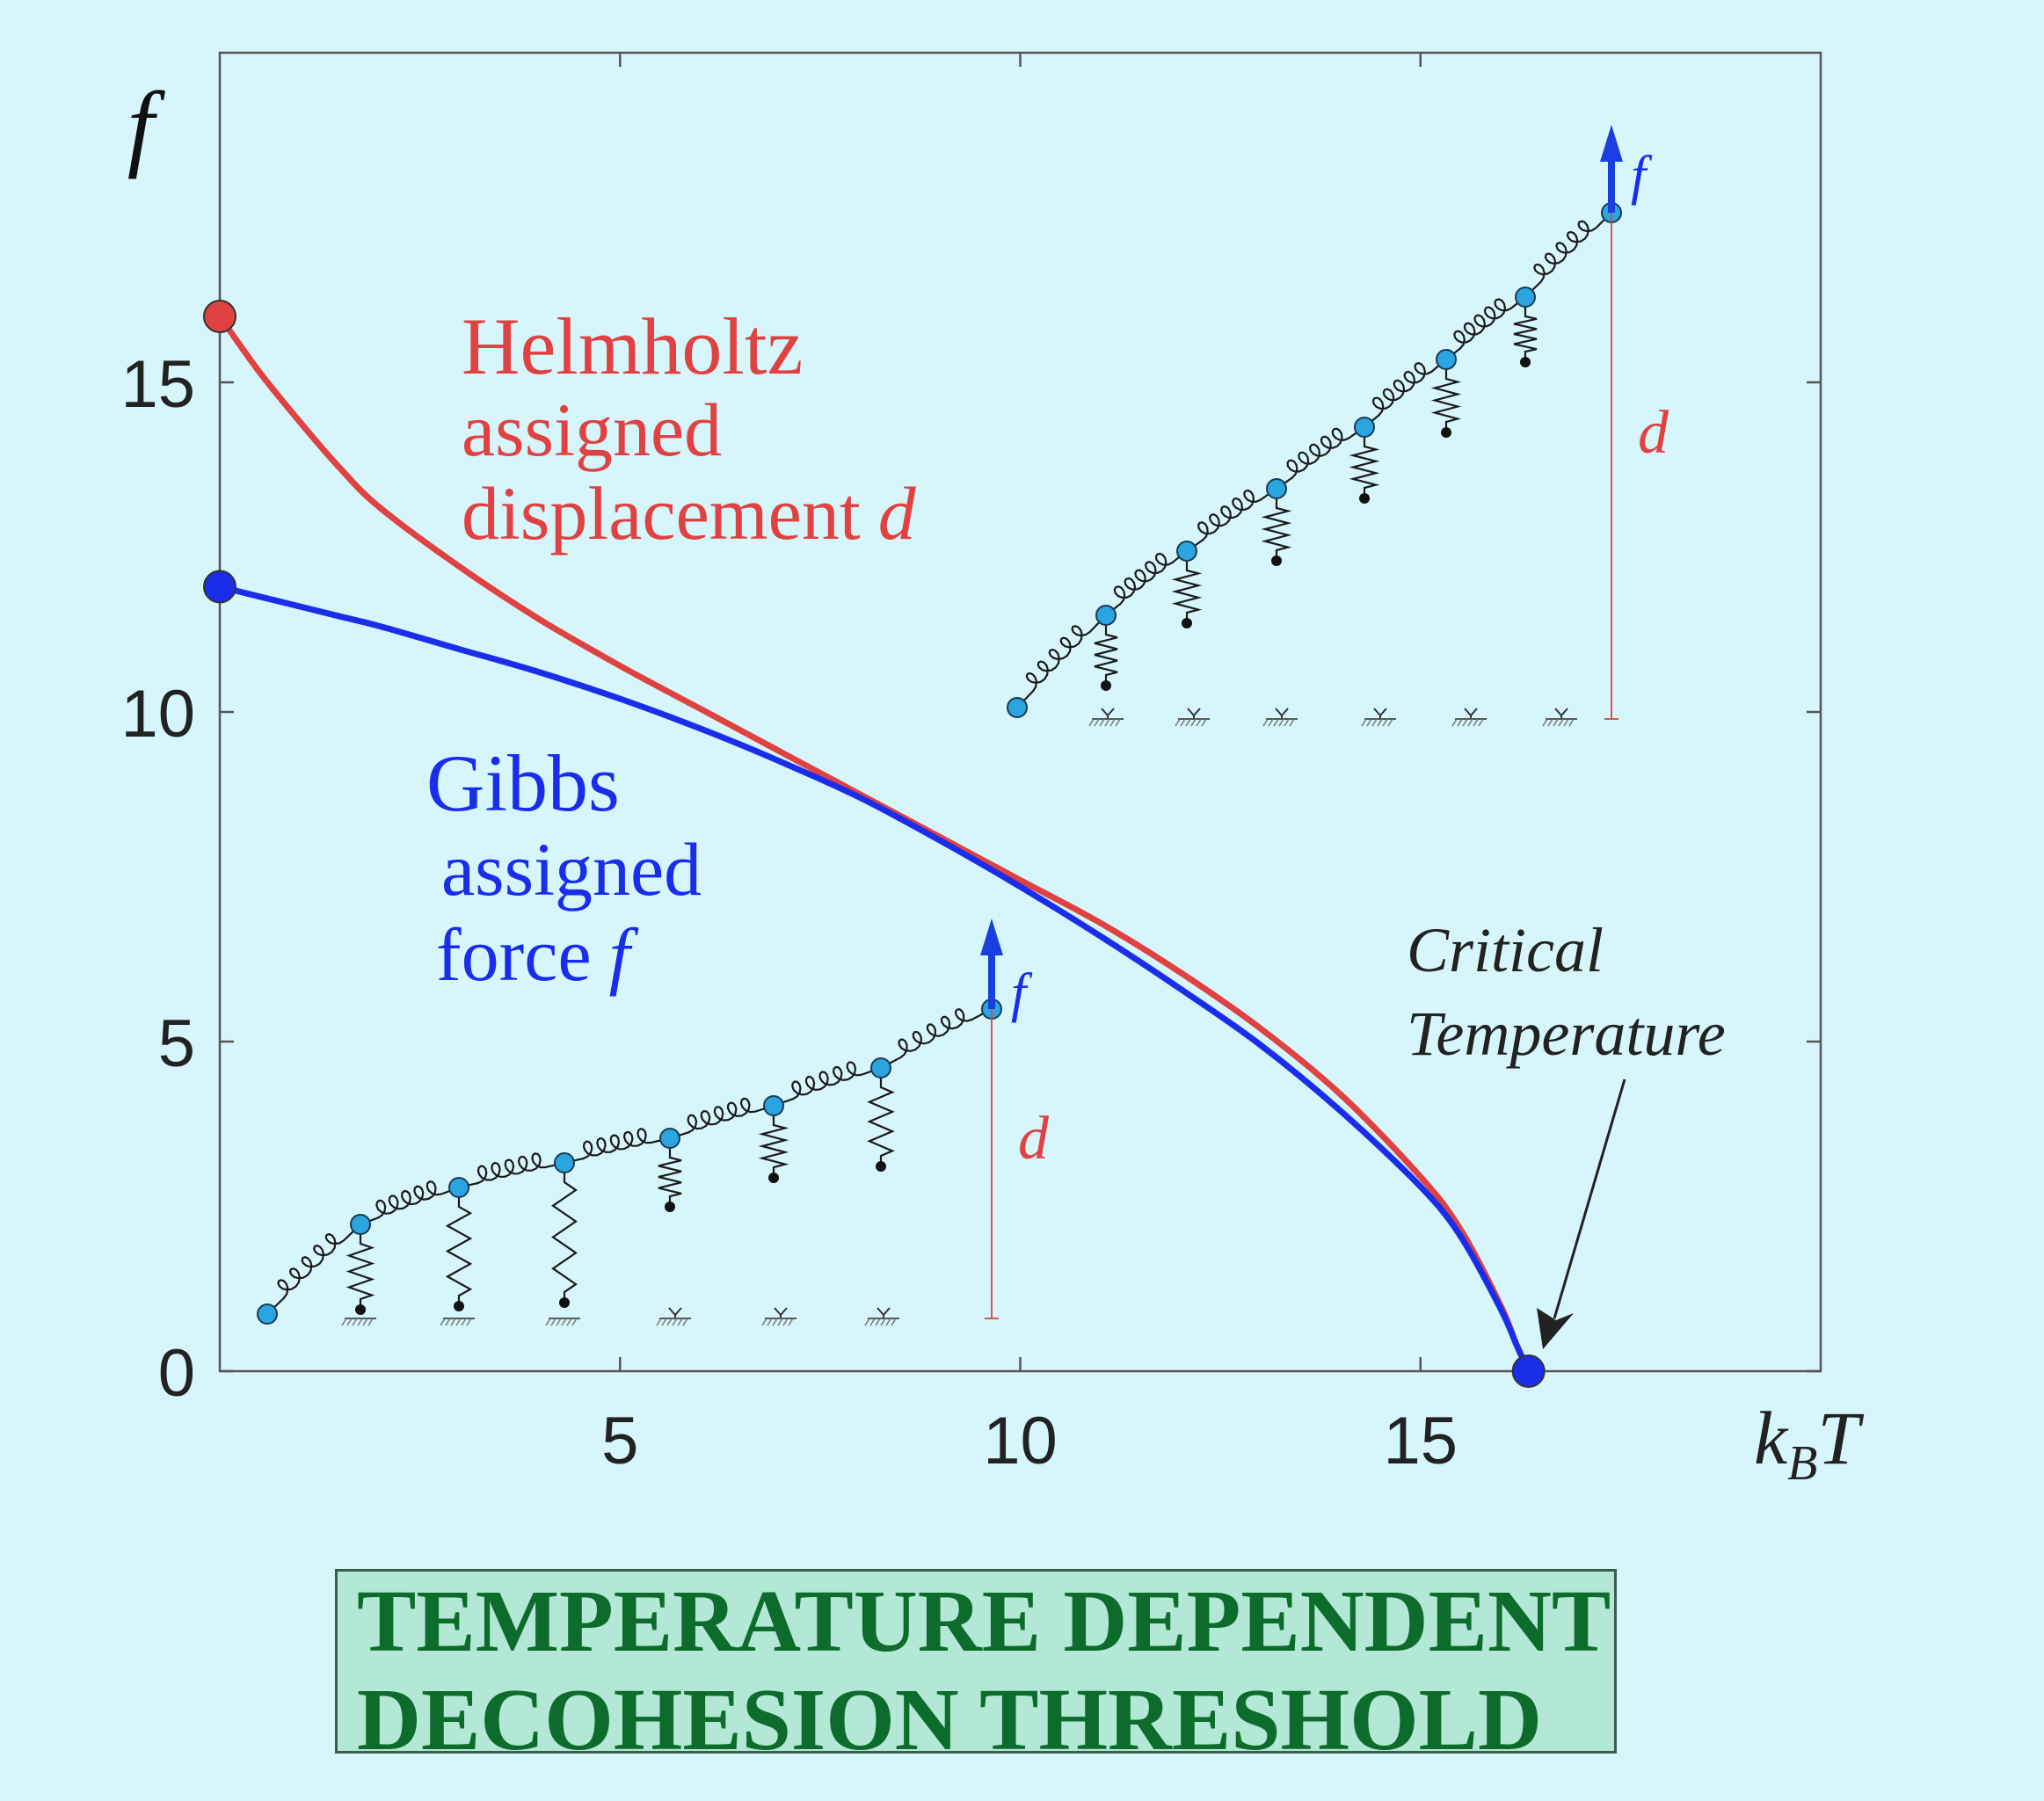 This screenshot has width=2044, height=1801. Describe the element at coordinates (1581, 1213) in the screenshot. I see `critical-arrow` at that location.